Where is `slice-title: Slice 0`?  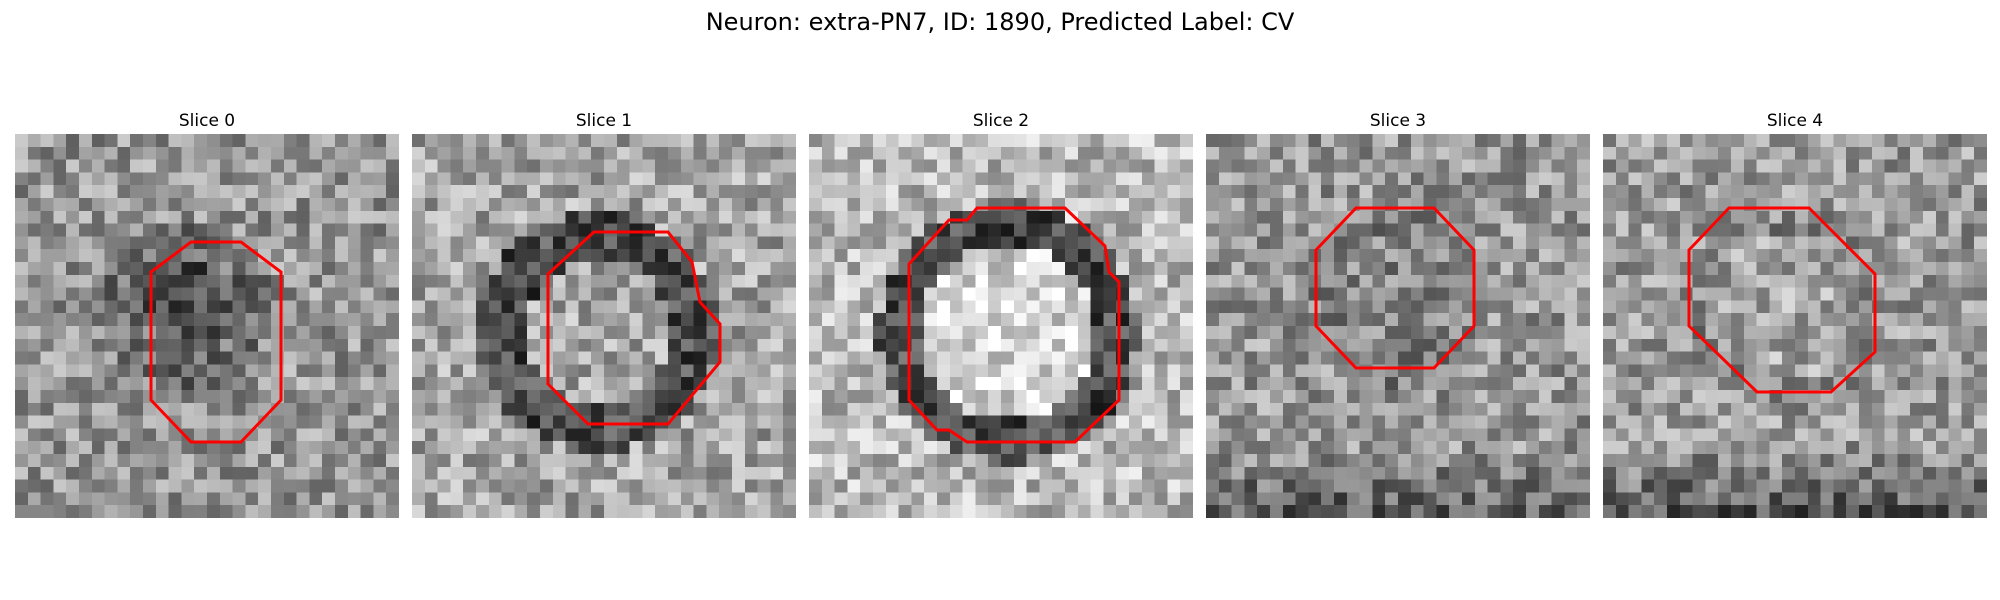 slice-title: Slice 0 is located at coordinates (207, 121).